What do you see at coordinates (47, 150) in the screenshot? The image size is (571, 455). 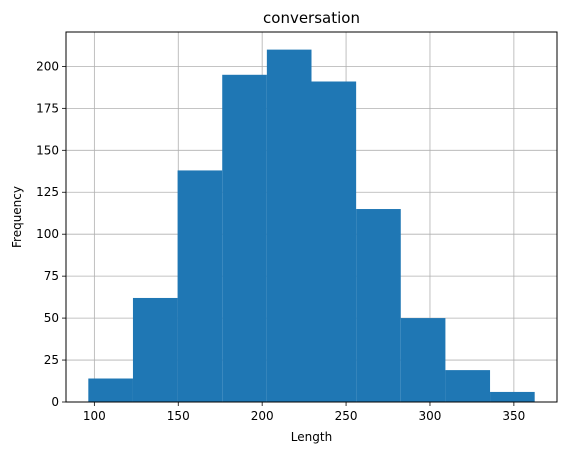 I see `y-tick-label: 150` at bounding box center [47, 150].